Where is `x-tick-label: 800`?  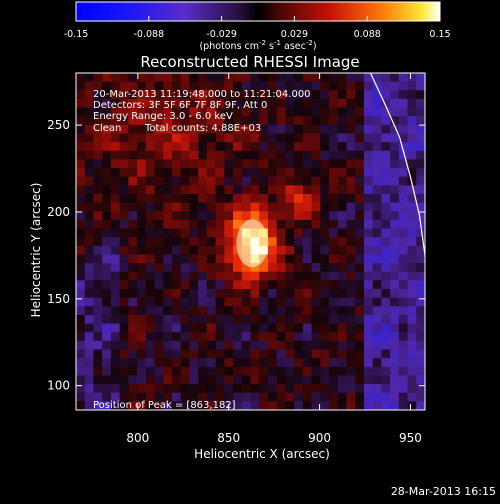
x-tick-label: 800 is located at coordinates (137, 438).